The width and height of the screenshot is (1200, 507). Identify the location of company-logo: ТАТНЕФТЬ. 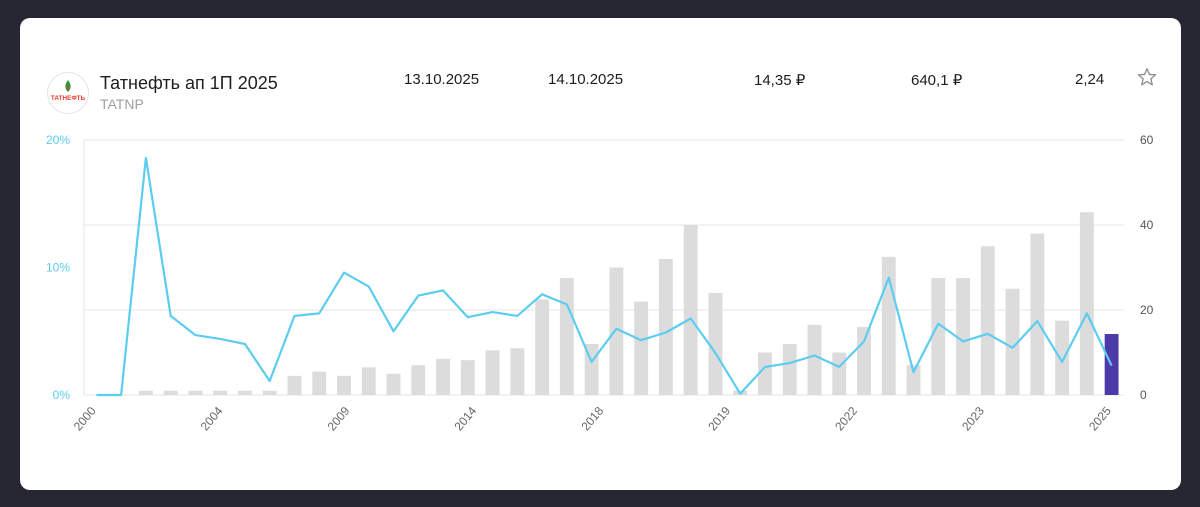
(68, 93).